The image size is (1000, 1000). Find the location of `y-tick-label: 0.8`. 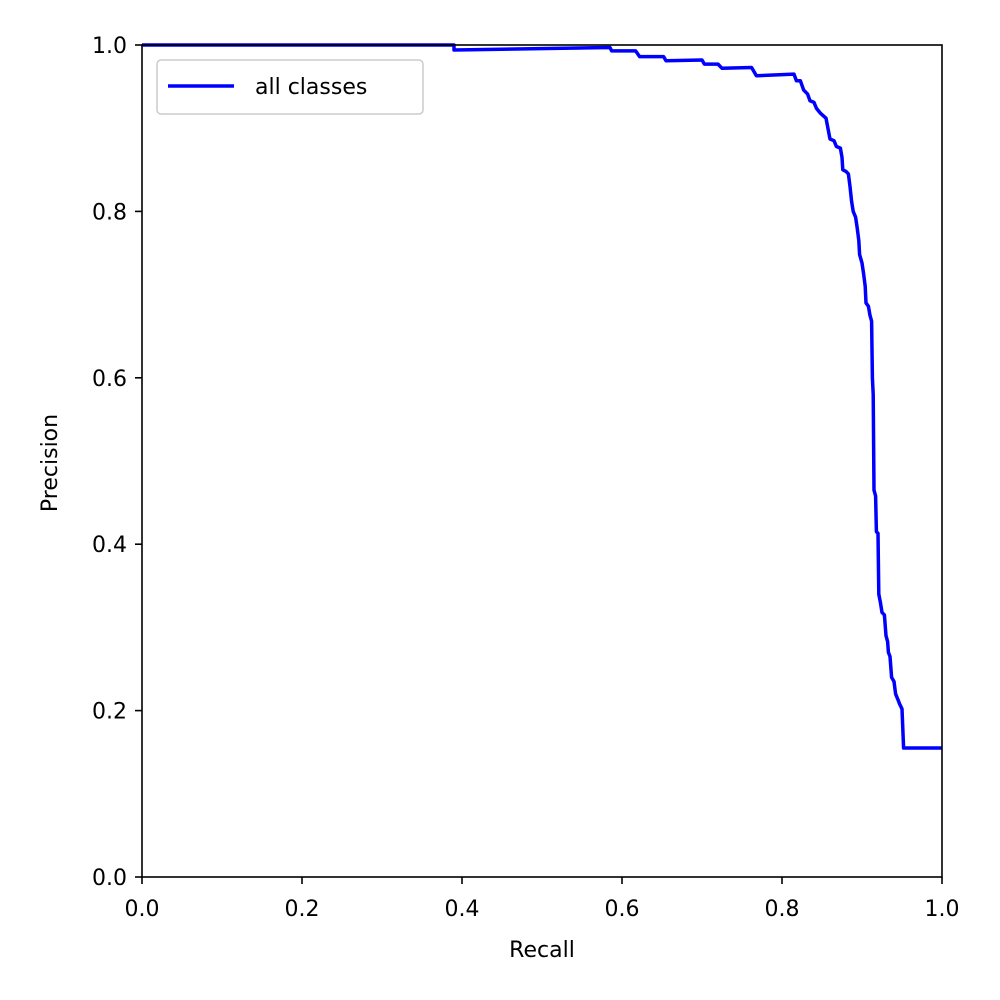

y-tick-label: 0.8 is located at coordinates (109, 212).